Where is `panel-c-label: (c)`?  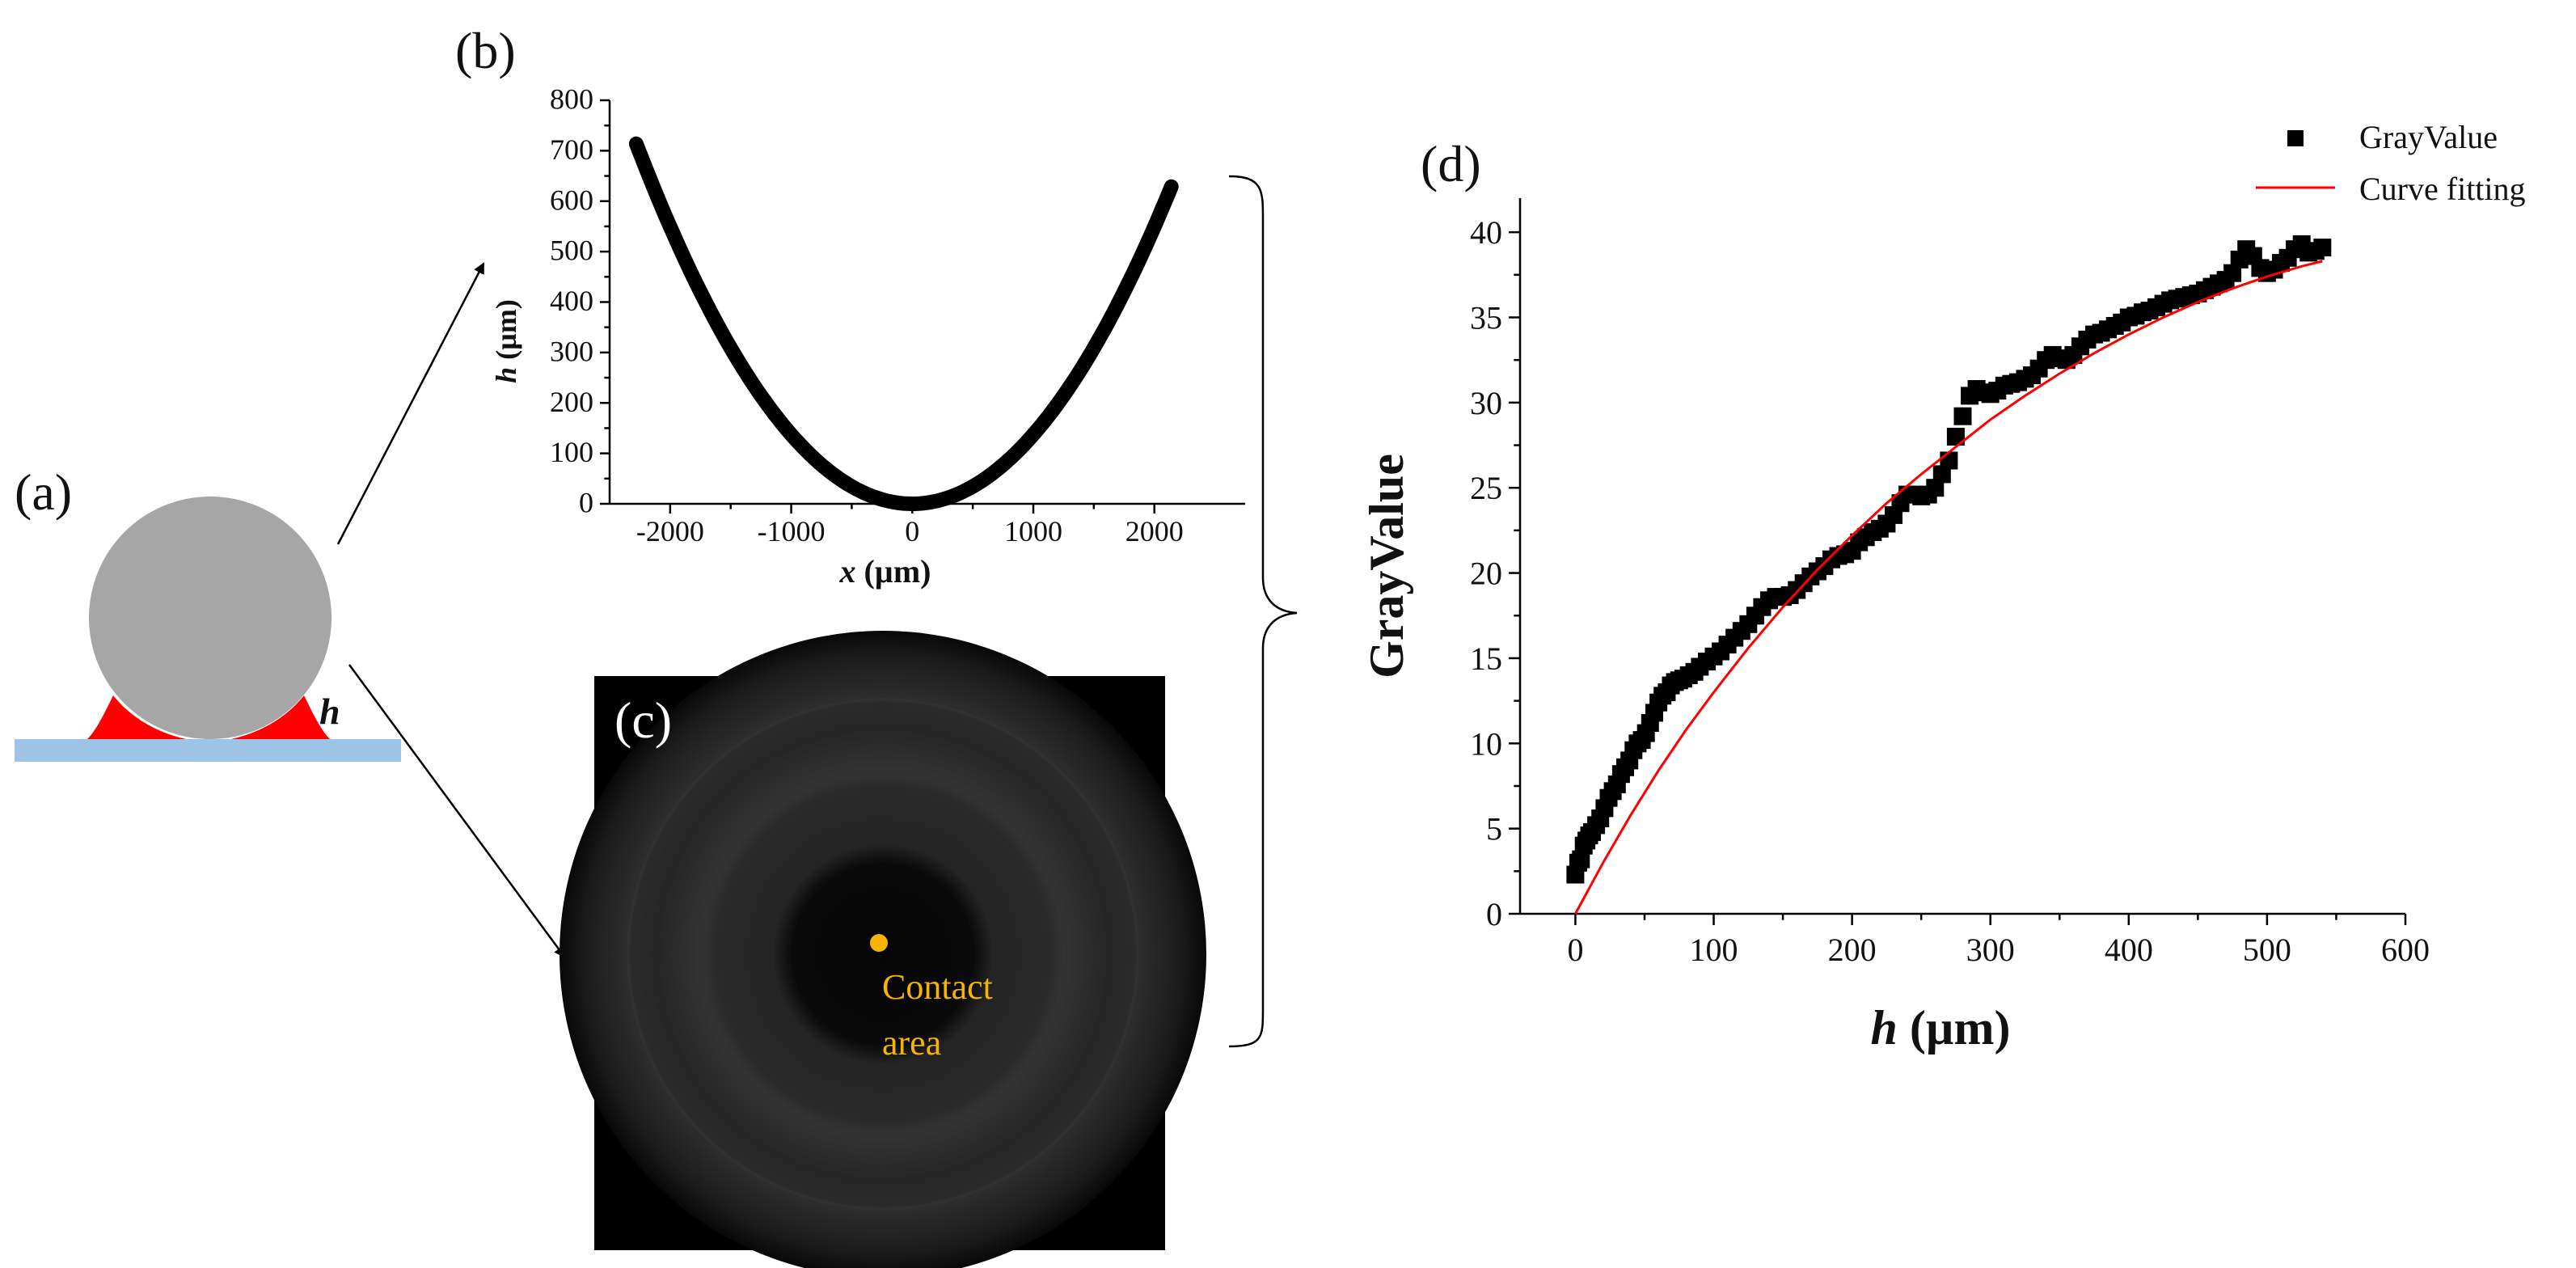
panel-c-label: (c) is located at coordinates (643, 720).